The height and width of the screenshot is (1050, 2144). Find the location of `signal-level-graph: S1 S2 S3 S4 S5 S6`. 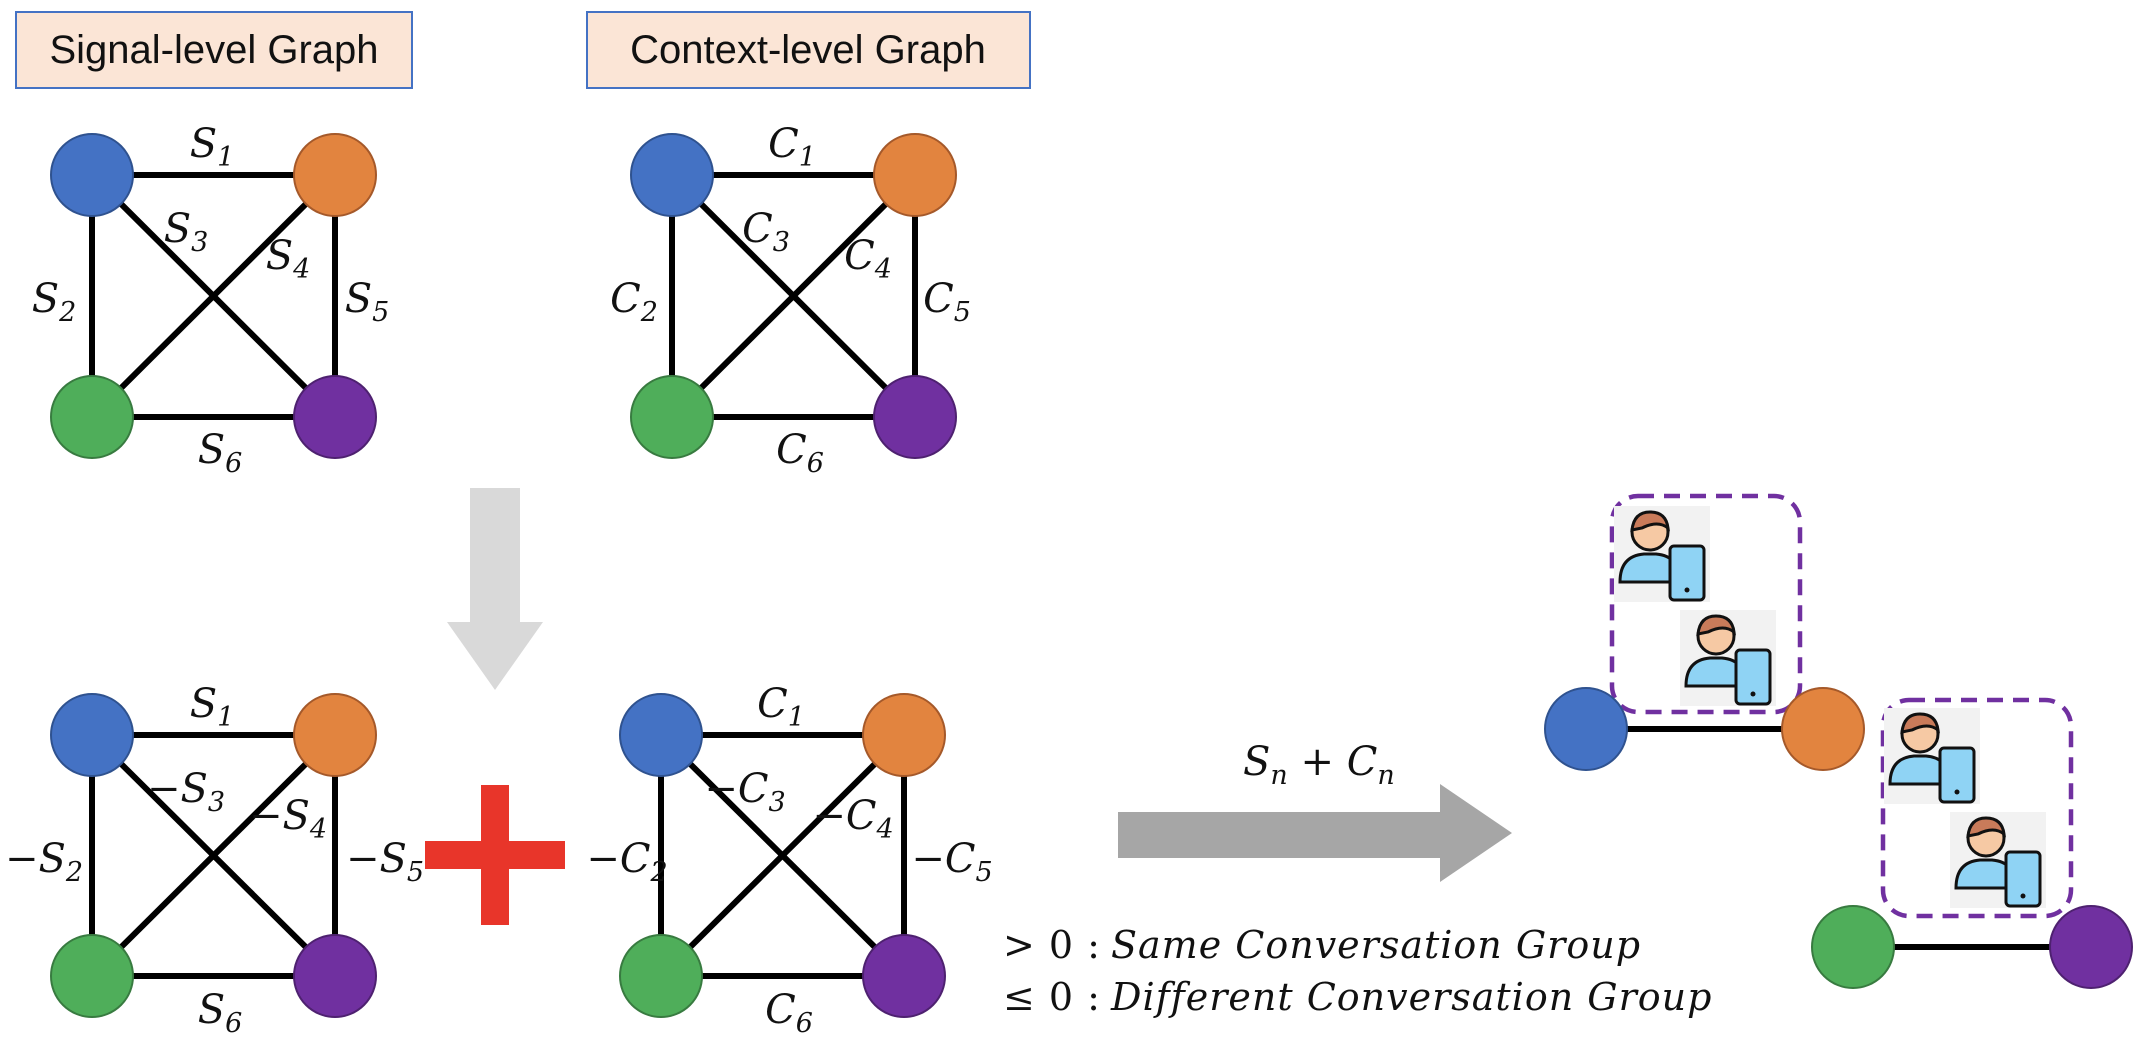

signal-level-graph: S1 S2 S3 S4 S5 S6 is located at coordinates (211, 300).